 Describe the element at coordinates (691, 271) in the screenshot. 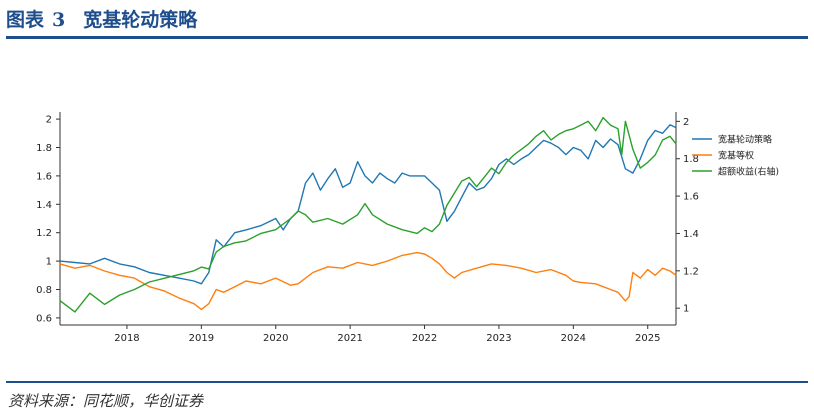

I see `right-y-tick-label: 1.2` at that location.